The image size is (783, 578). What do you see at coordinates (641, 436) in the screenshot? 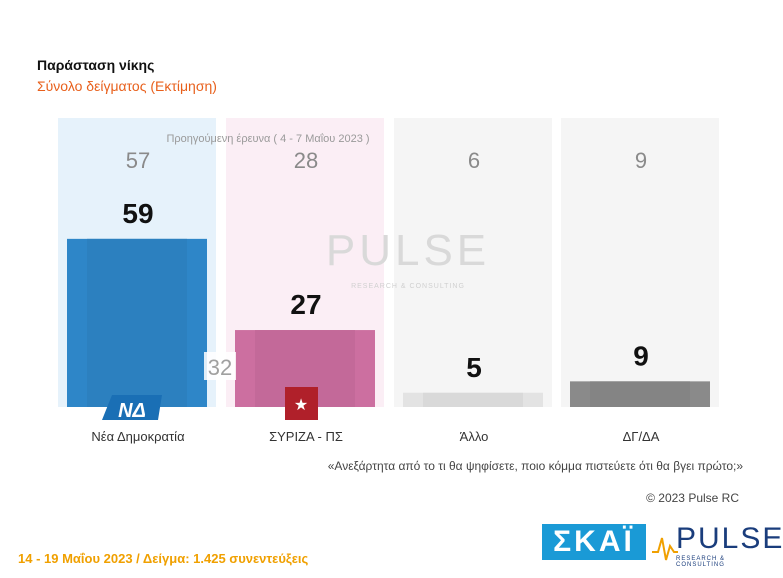
I see `category-label: ΔΓ/ΔΑ` at bounding box center [641, 436].